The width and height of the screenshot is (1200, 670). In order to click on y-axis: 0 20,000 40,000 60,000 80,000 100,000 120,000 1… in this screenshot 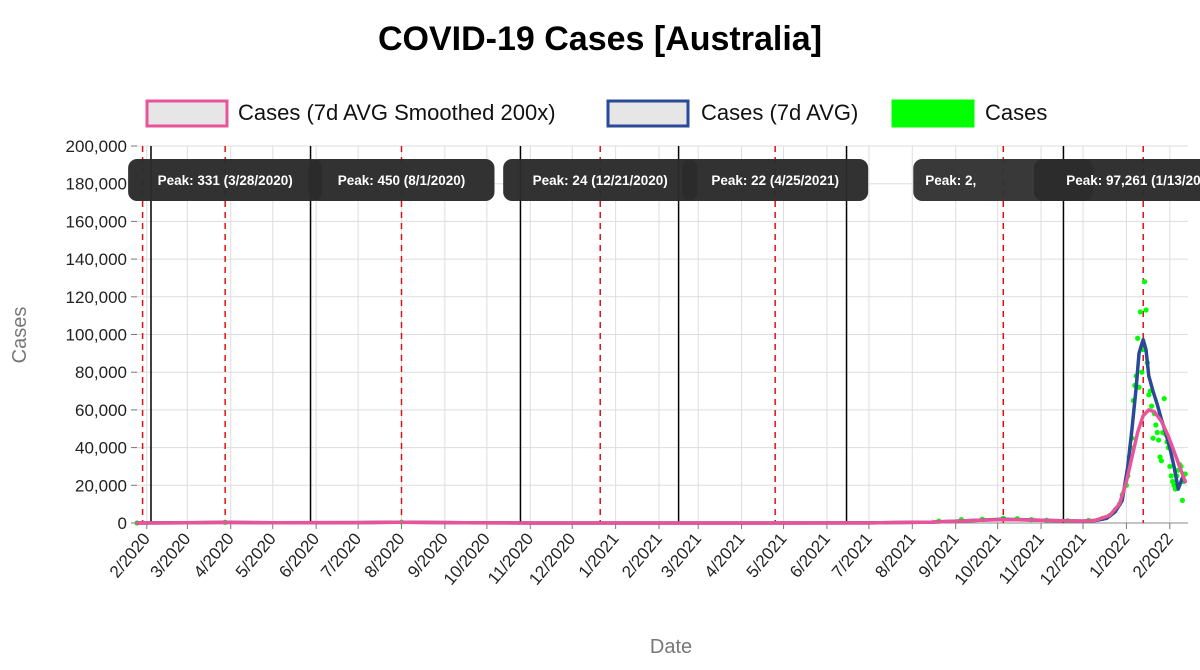, I will do `click(101, 335)`.